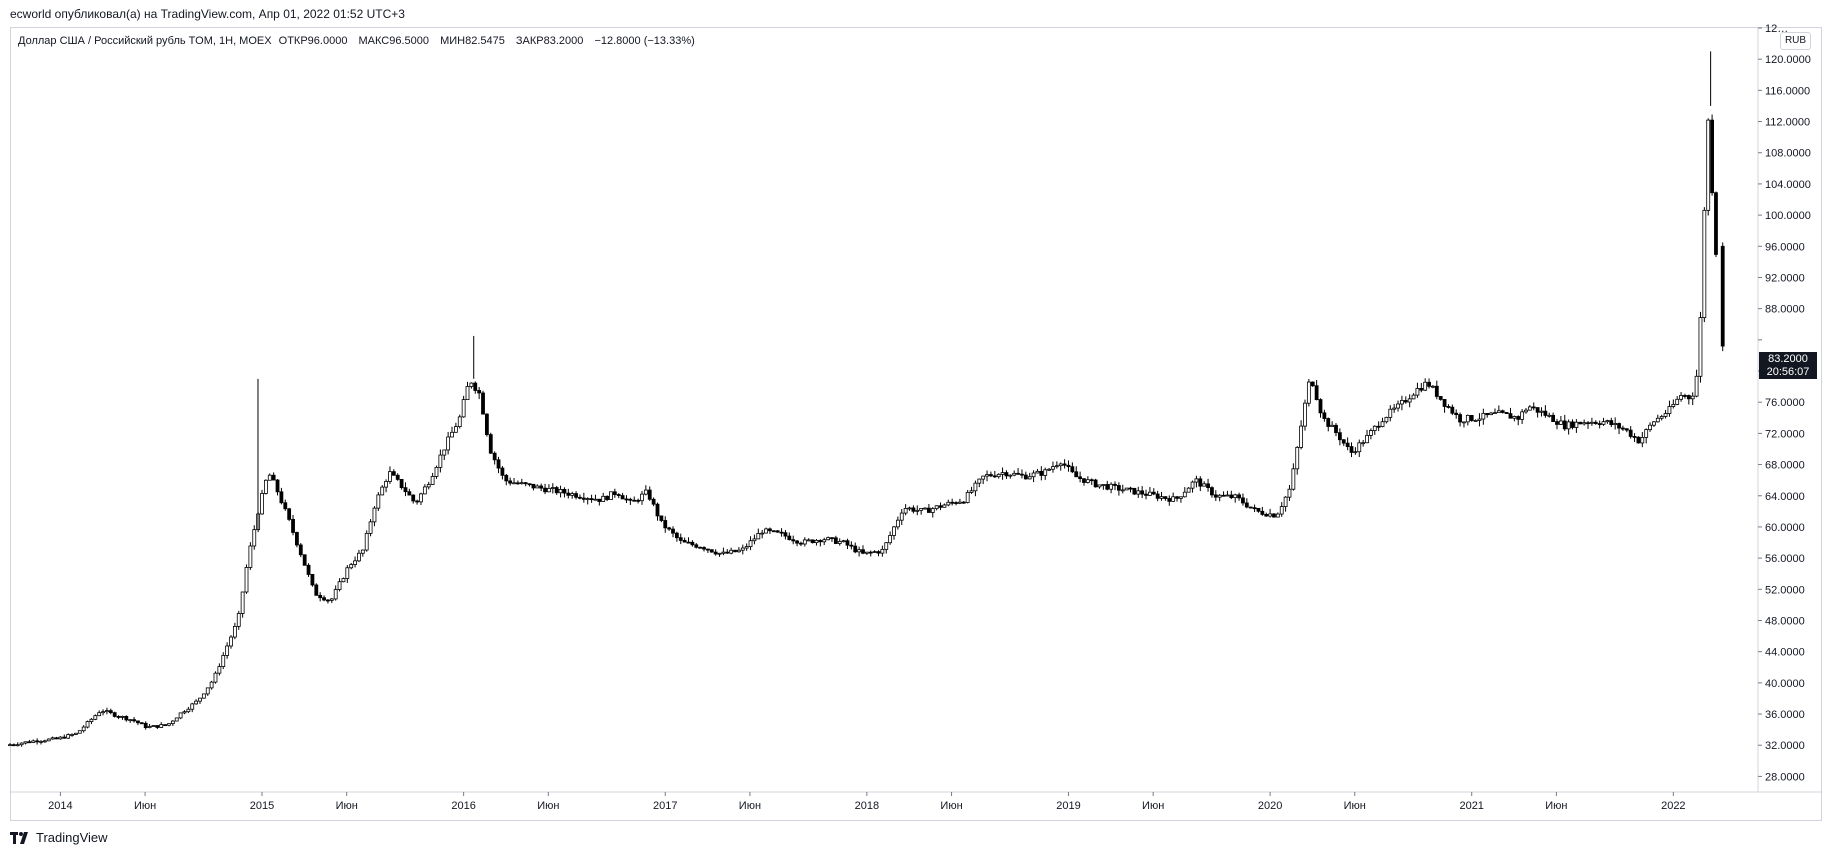 This screenshot has width=1834, height=855. What do you see at coordinates (1785, 715) in the screenshot?
I see `price-tick-label: 36.0000` at bounding box center [1785, 715].